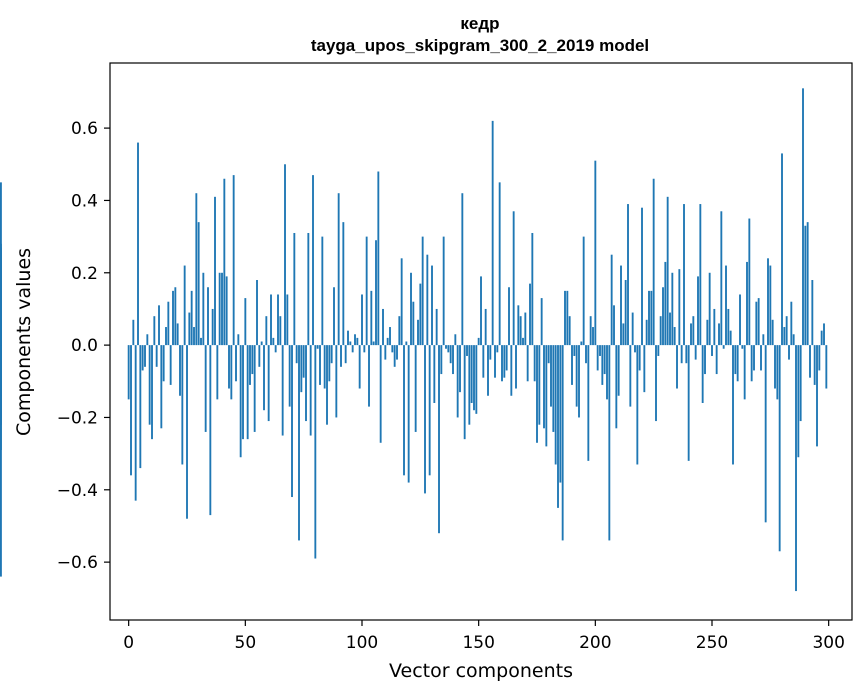 Image resolution: width=867 pixels, height=696 pixels. I want to click on chart-title: кедр, so click(479, 23).